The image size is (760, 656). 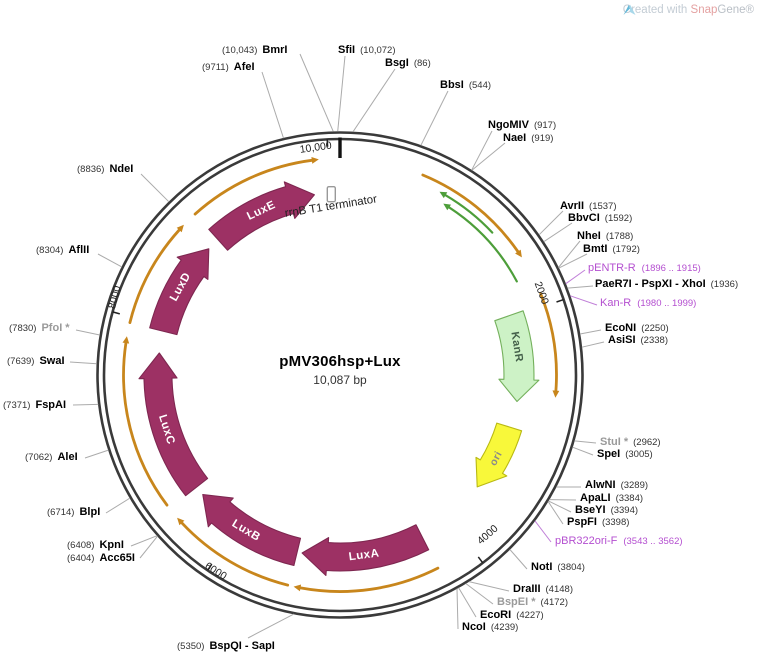 I want to click on enzyme-label-AlwNI: AlwNI (3289), so click(x=616, y=485).